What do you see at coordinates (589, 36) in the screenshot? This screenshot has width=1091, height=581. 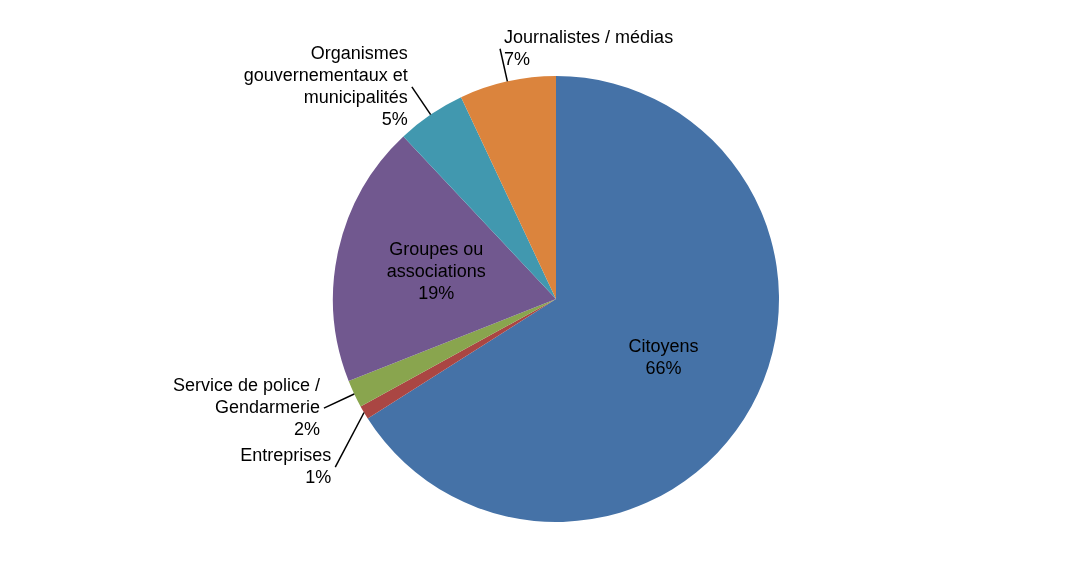 I see `slice-label: Journalistes / médias` at bounding box center [589, 36].